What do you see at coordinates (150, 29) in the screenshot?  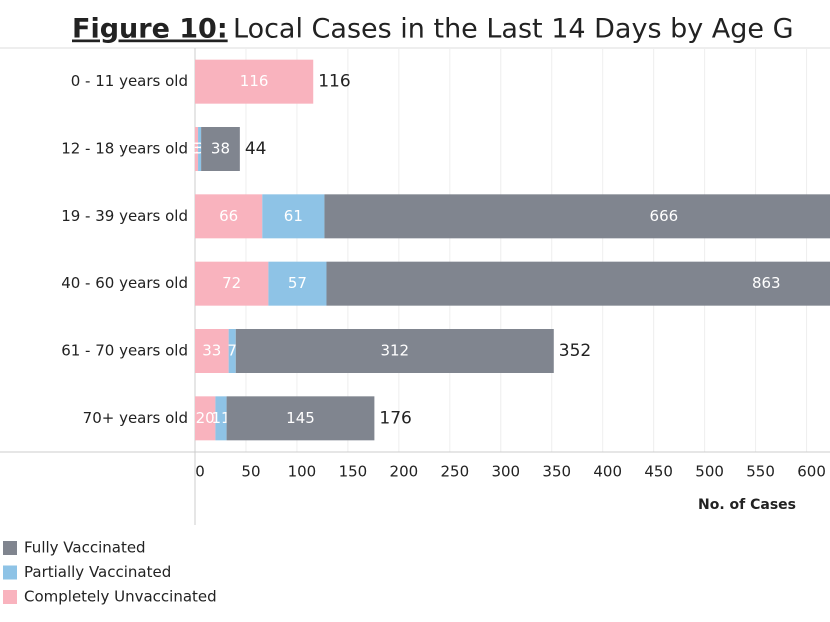 I see `chart-title: Figure 10:` at bounding box center [150, 29].